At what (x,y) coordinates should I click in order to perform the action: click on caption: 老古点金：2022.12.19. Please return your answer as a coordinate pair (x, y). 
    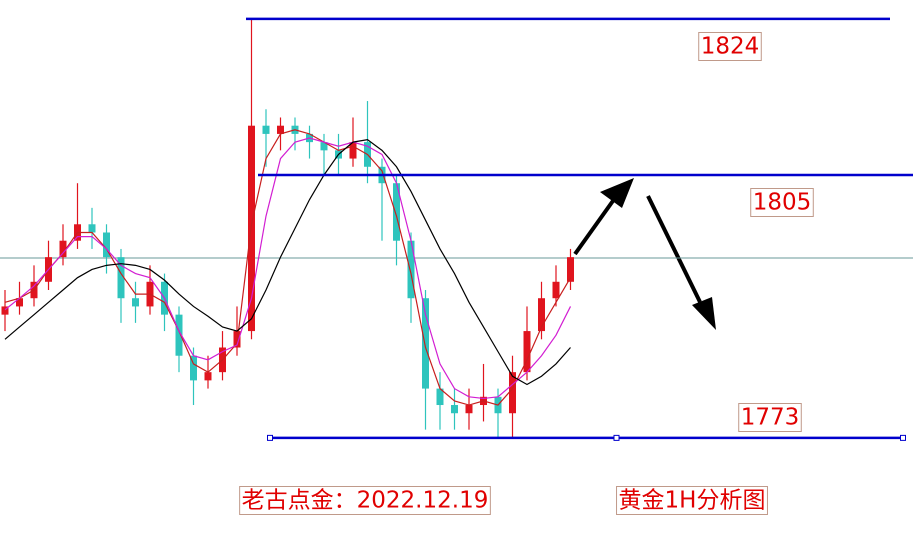
    Looking at the image, I should click on (365, 501).